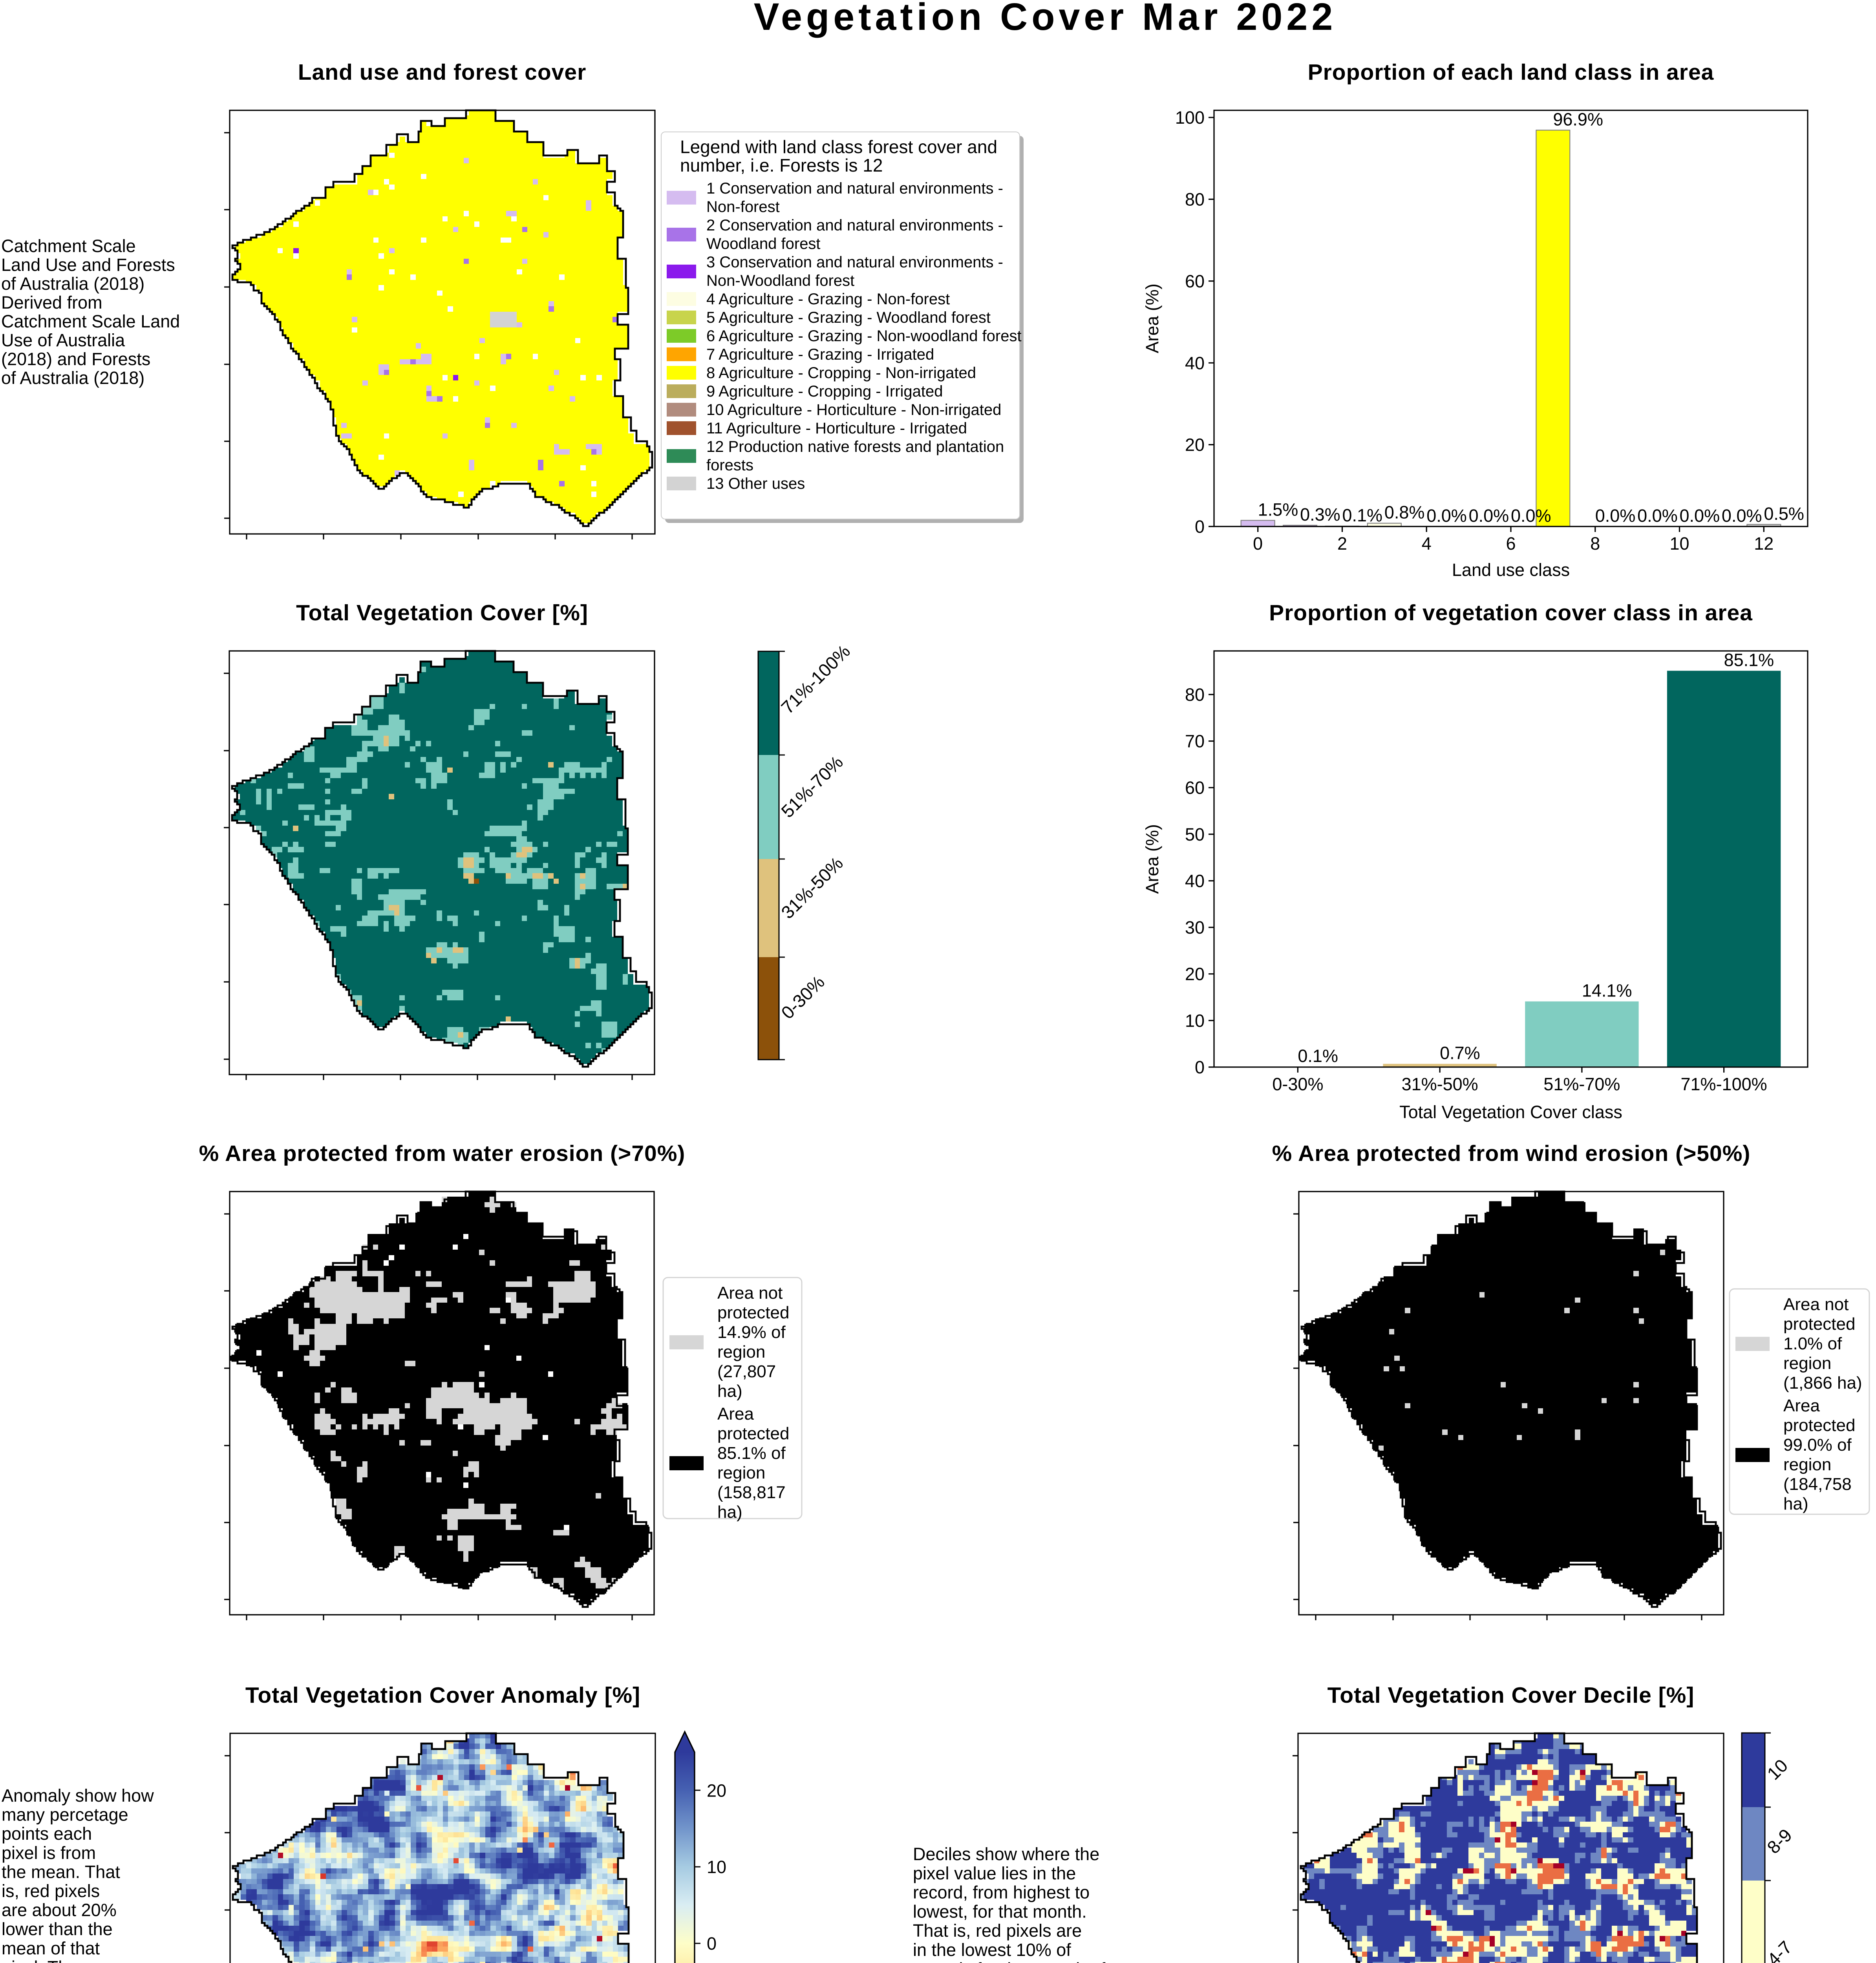 This screenshot has width=1876, height=1963. Describe the element at coordinates (751, 1454) in the screenshot. I see `svg-text: 85.1% of` at that location.